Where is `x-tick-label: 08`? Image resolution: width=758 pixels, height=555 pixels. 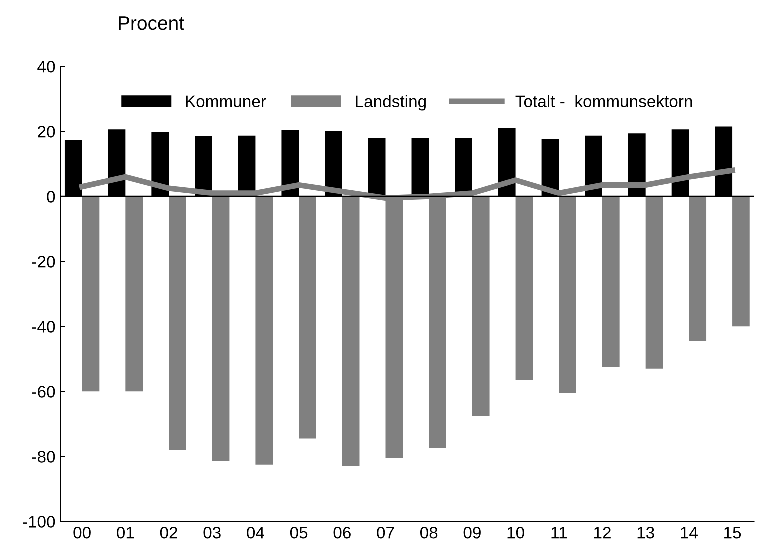 x-tick-label: 08 is located at coordinates (429, 533).